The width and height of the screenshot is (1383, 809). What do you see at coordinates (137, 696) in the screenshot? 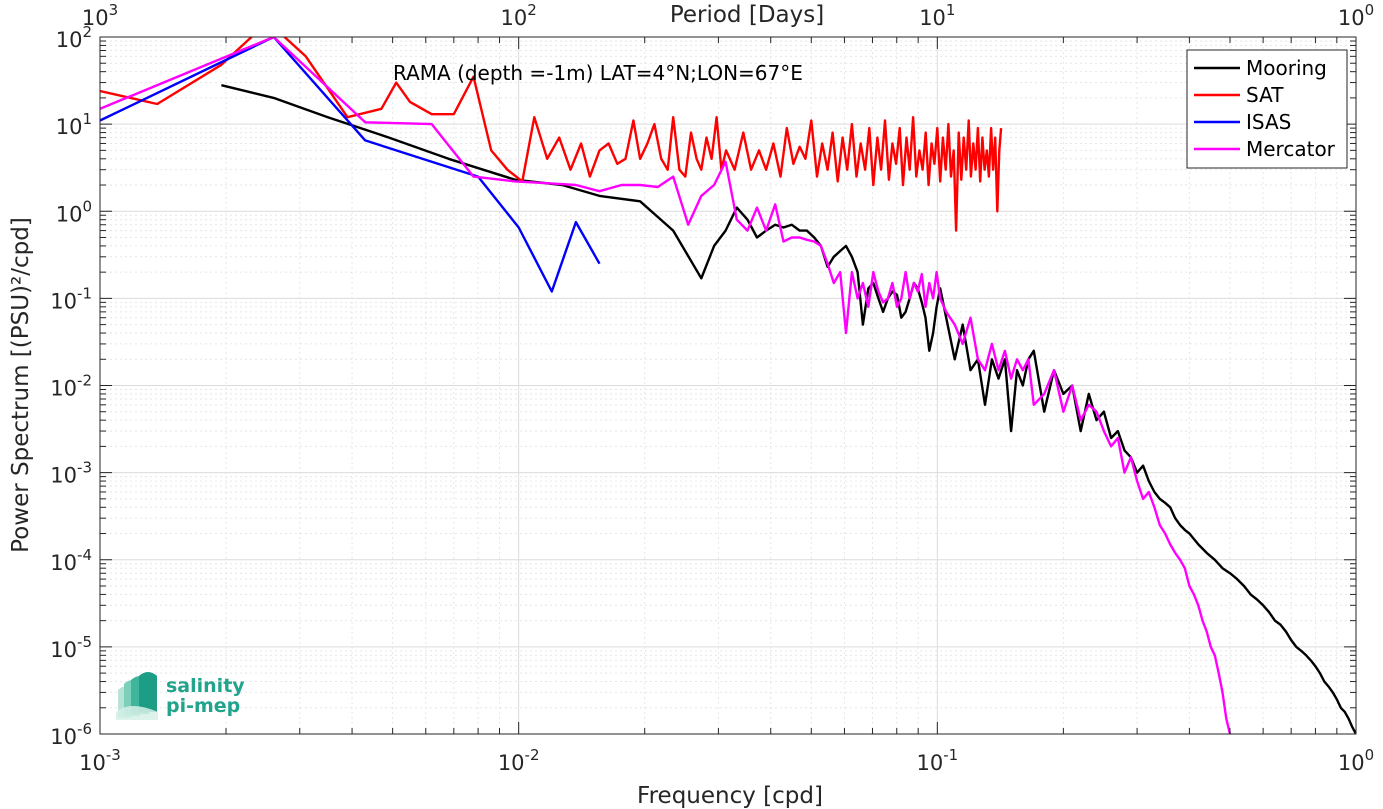
I see `wave-logo-icon` at bounding box center [137, 696].